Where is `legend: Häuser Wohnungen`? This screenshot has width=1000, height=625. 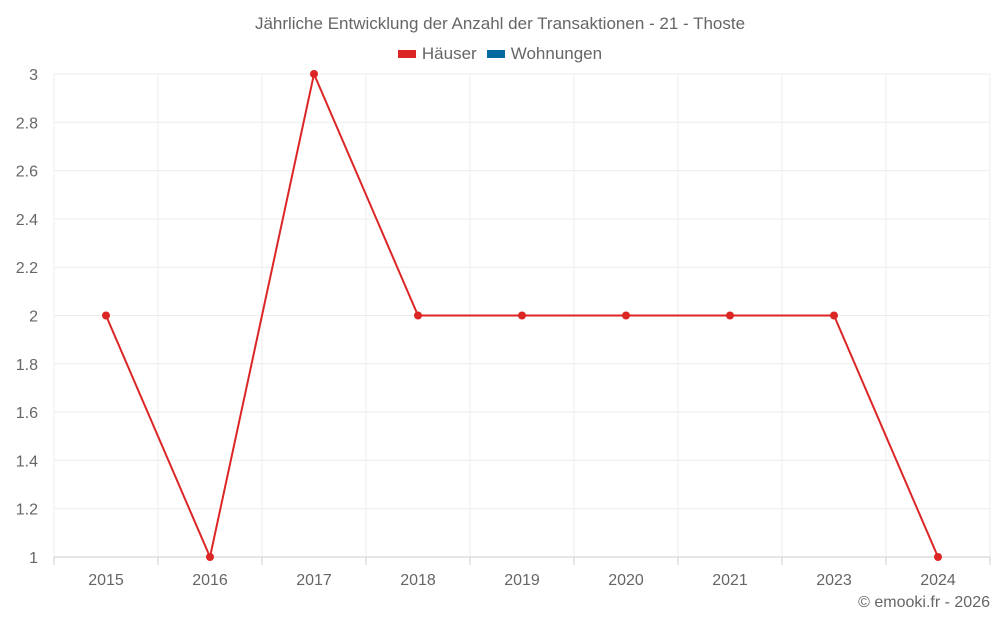
legend: Häuser Wohnungen is located at coordinates (500, 54).